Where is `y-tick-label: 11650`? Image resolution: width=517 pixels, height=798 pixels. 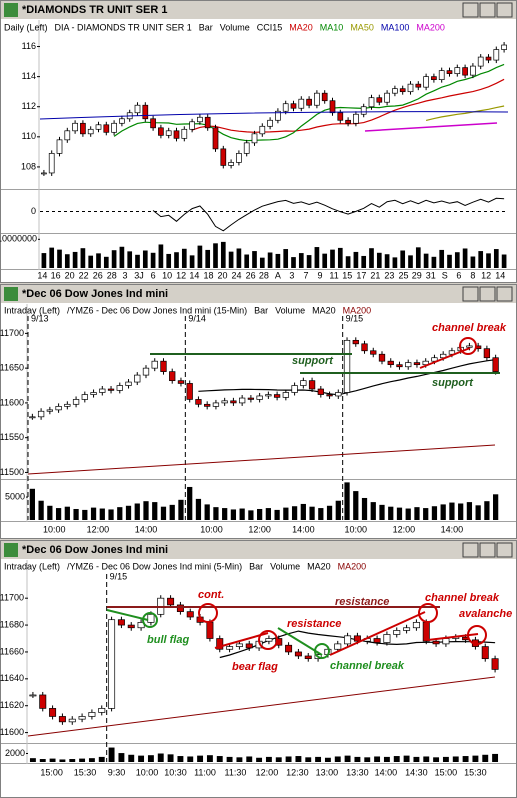 y-tick-label: 11650 is located at coordinates (12, 368).